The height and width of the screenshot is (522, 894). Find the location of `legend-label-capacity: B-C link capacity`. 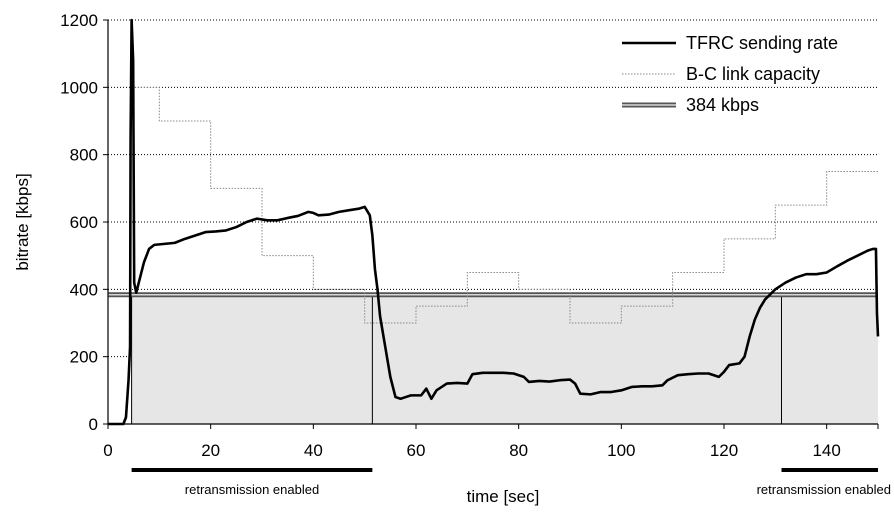

legend-label-capacity: B-C link capacity is located at coordinates (753, 74).